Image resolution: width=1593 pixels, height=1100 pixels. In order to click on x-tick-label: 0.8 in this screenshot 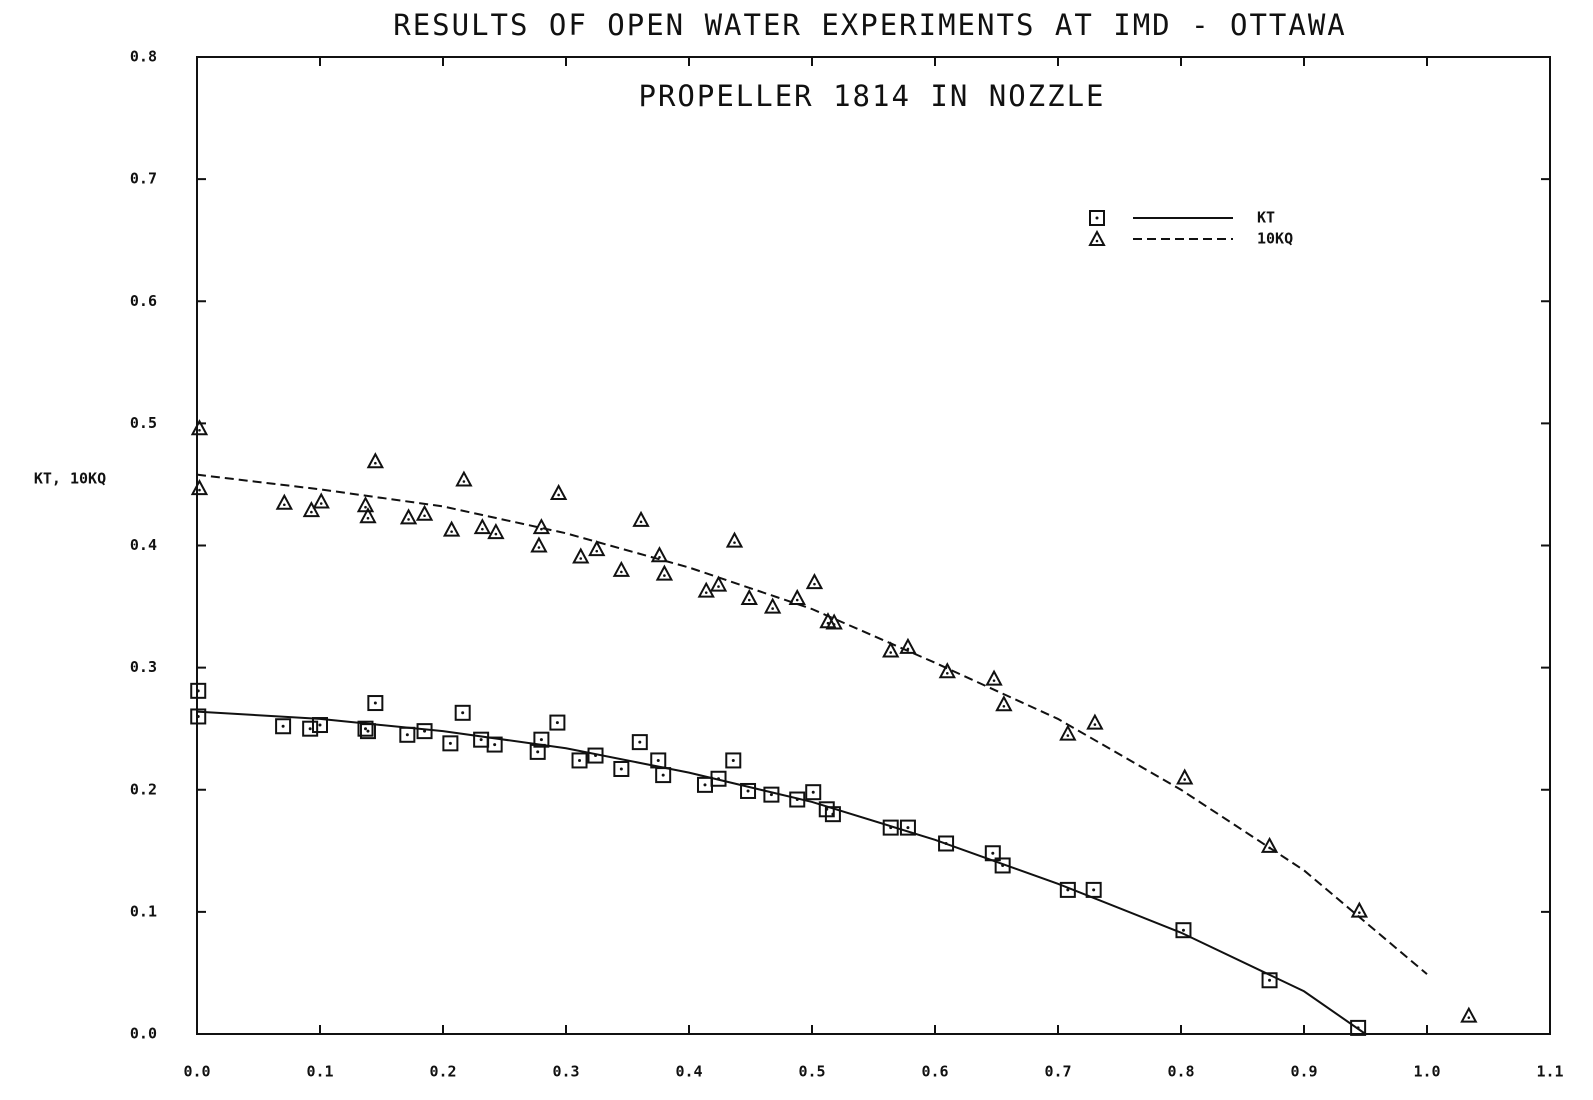, I will do `click(1180, 1072)`.